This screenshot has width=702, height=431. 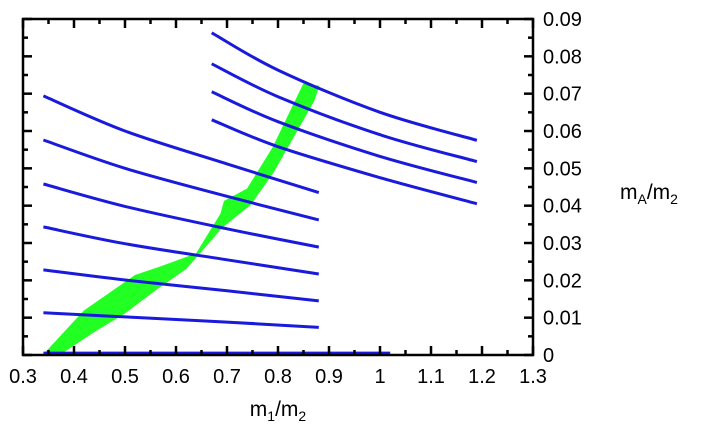 I want to click on y-axis-label-base: m, so click(x=629, y=192).